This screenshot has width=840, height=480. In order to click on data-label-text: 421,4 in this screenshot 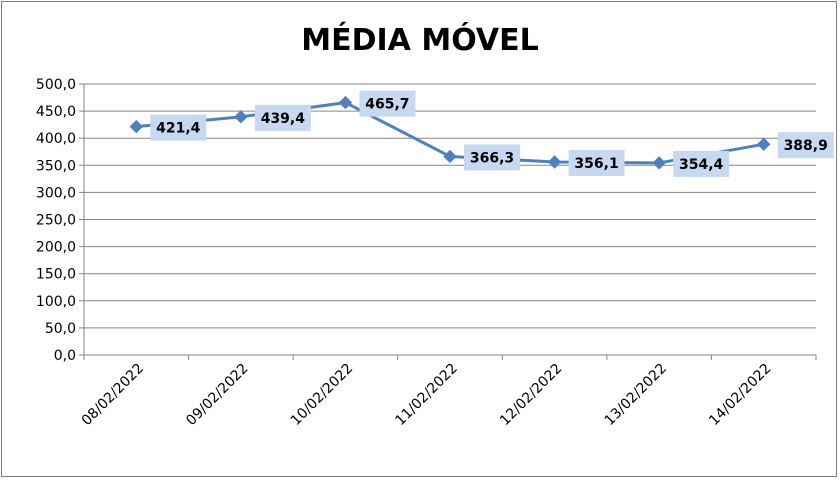, I will do `click(178, 129)`.